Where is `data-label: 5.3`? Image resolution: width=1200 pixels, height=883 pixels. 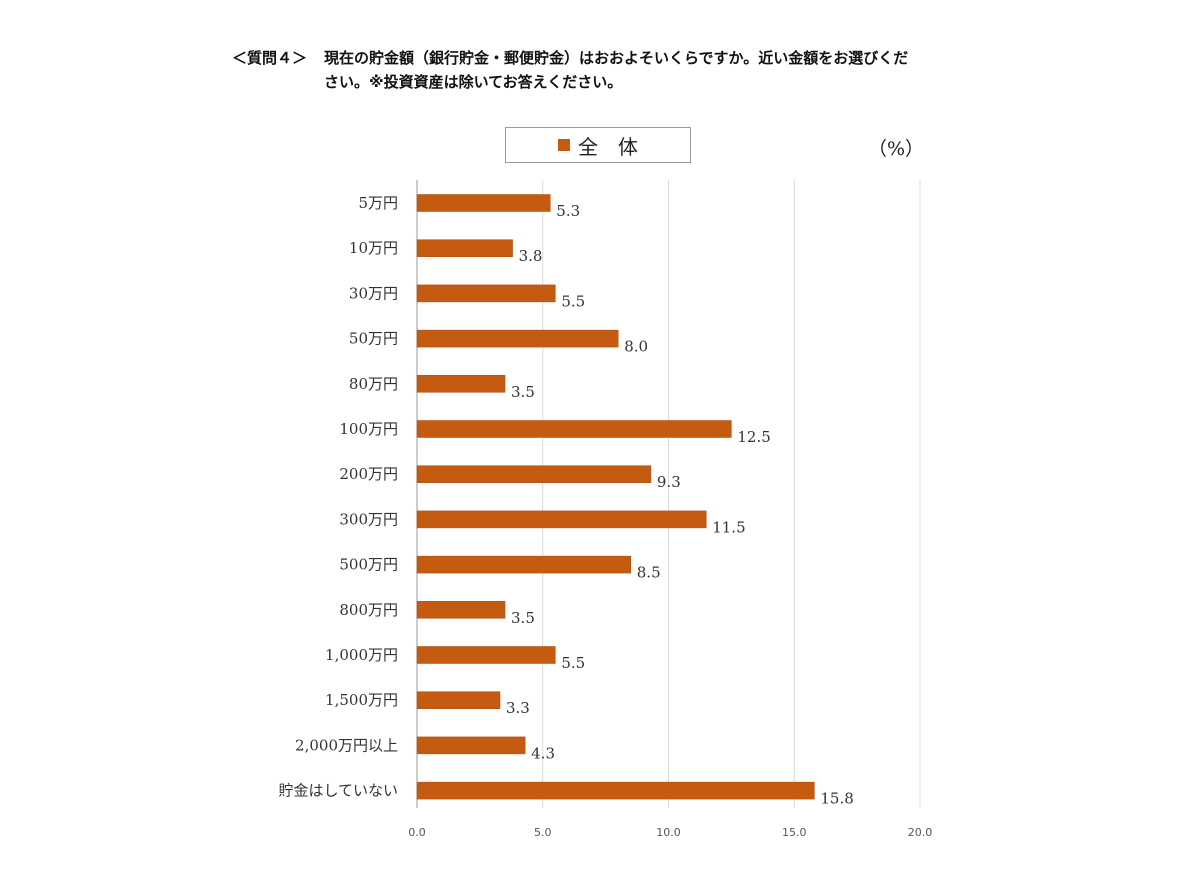
data-label: 5.3 is located at coordinates (568, 211).